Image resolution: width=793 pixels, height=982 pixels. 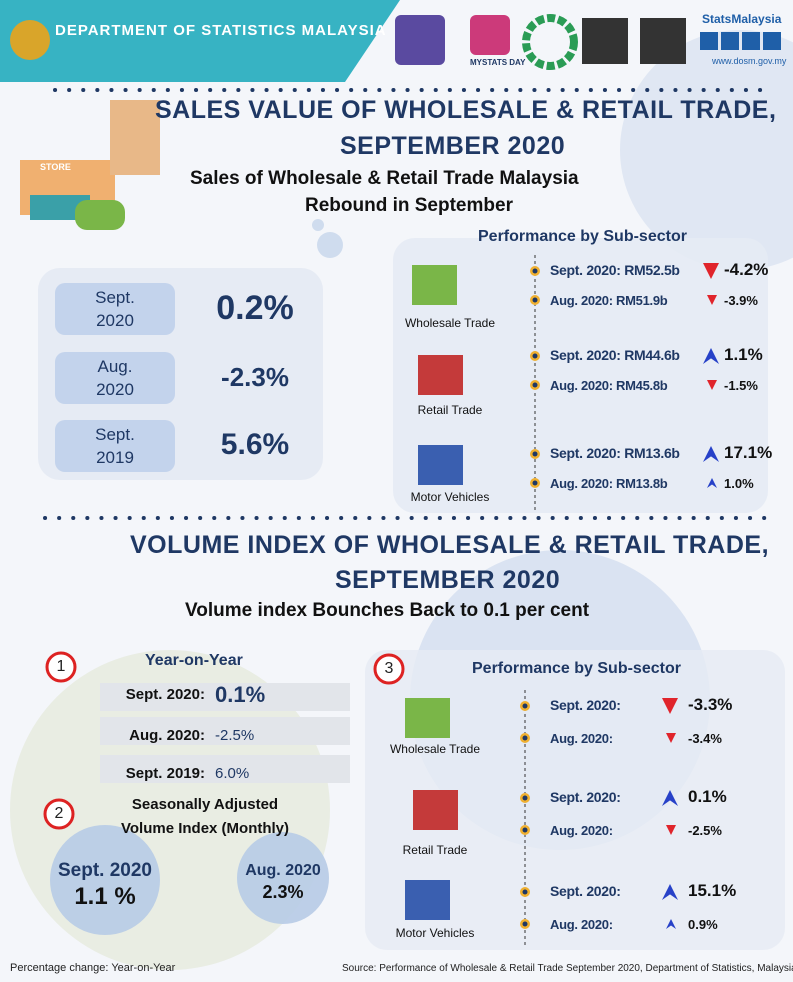 What do you see at coordinates (466, 110) in the screenshot?
I see `section-title: SALES VALUE OF WHOLESALE & RETAIL TRADE,` at bounding box center [466, 110].